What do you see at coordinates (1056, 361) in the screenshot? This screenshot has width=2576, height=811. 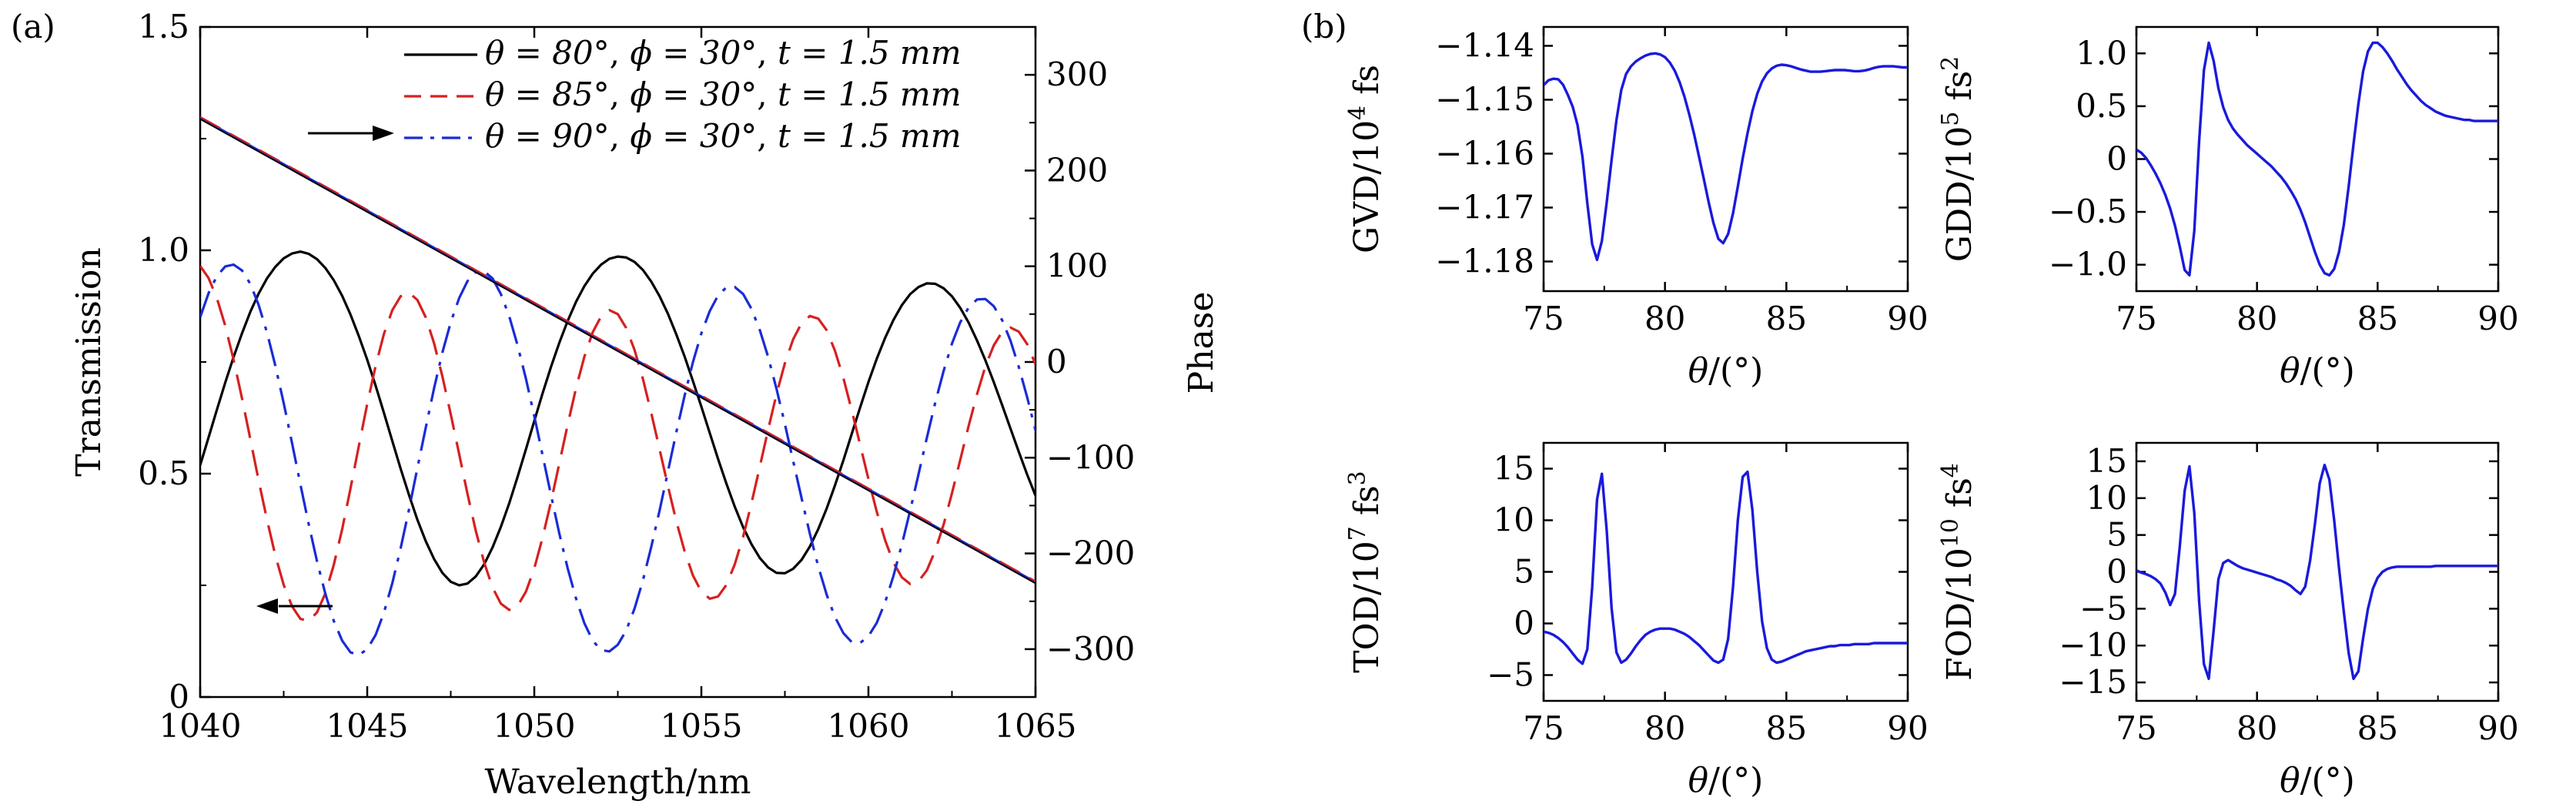 I see `y2-tick-label-a: 0` at bounding box center [1056, 361].